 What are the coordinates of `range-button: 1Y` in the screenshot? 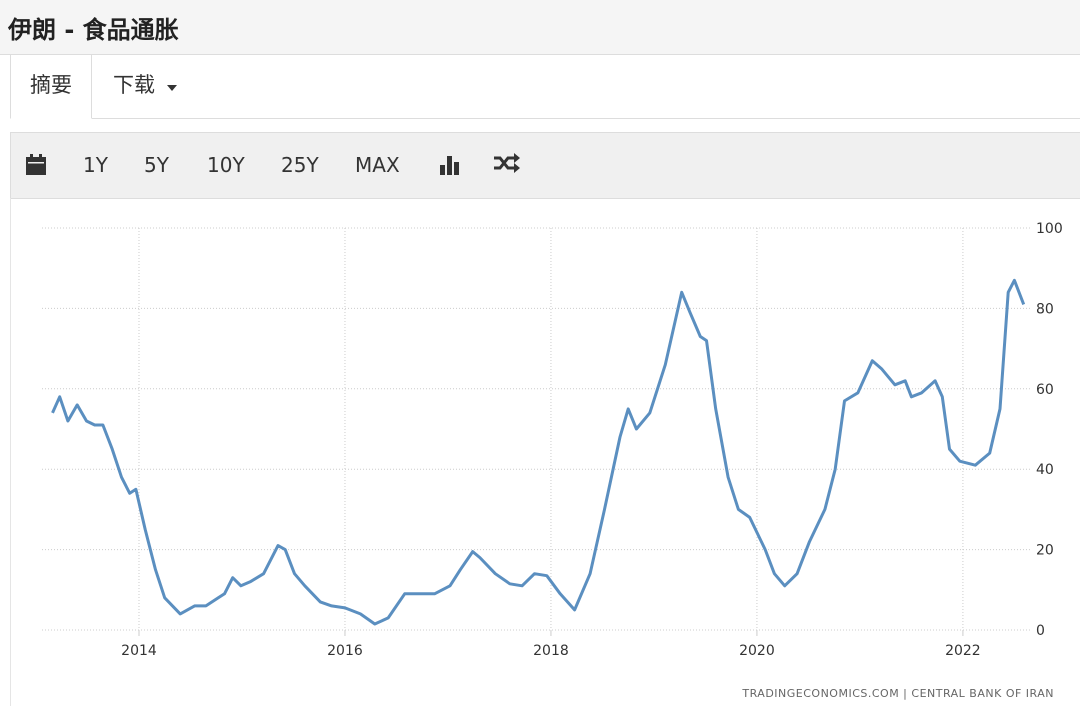 It's located at (95, 165).